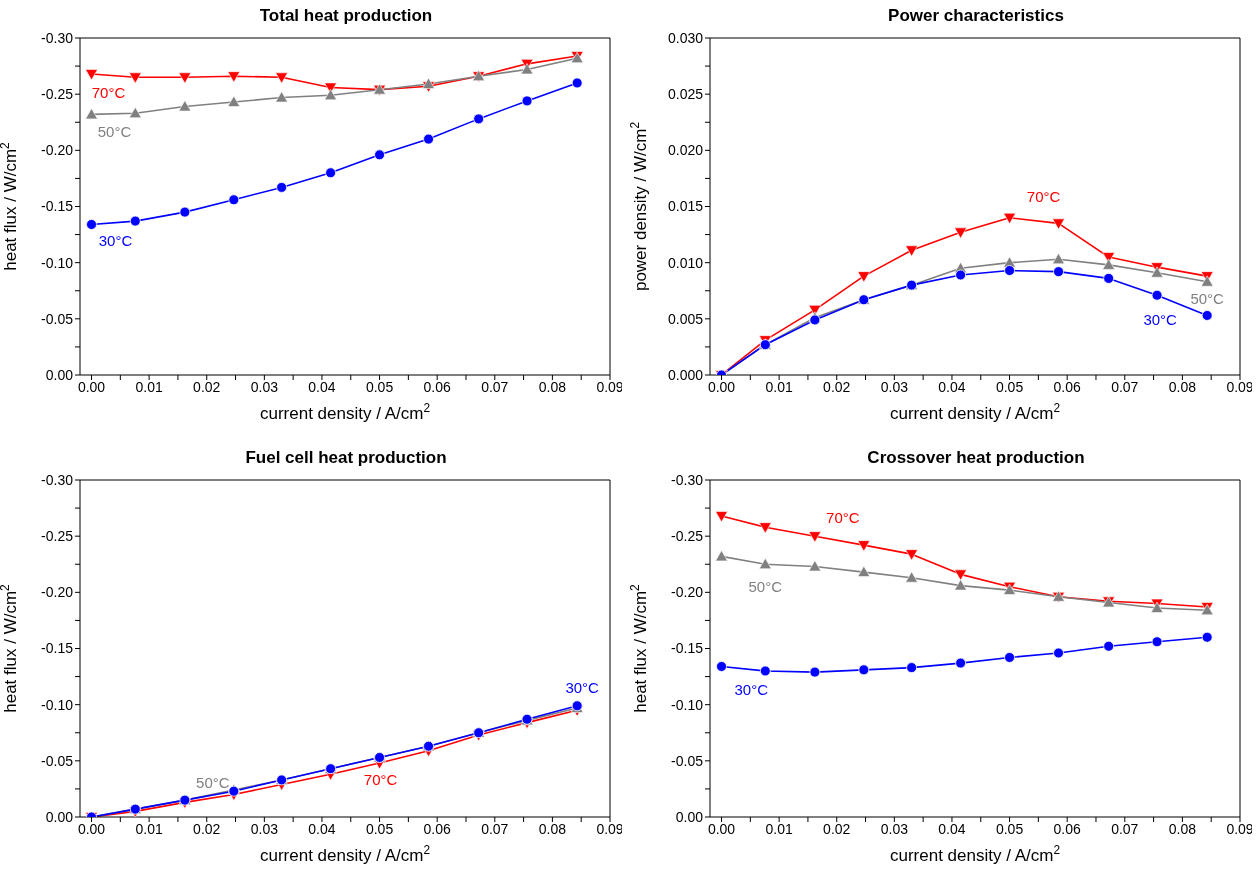 The image size is (1259, 873). What do you see at coordinates (685, 37) in the screenshot?
I see `y-tick-label: 0.030` at bounding box center [685, 37].